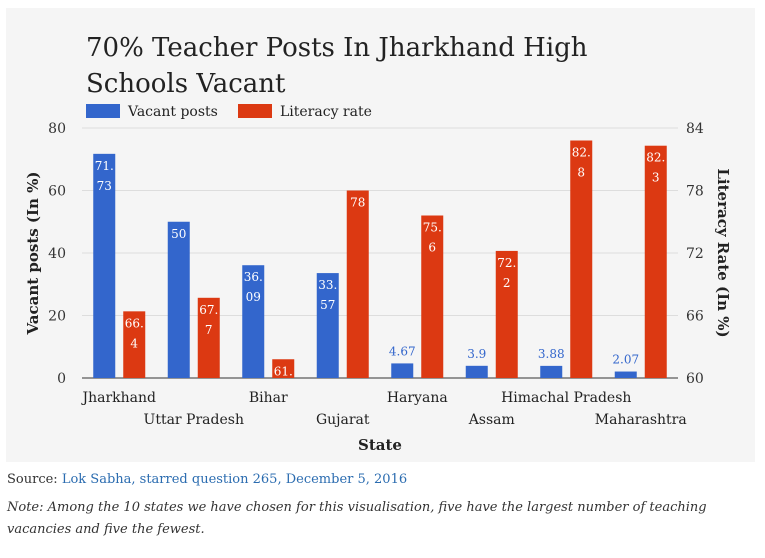 The height and width of the screenshot is (558, 765). I want to click on x-tick-label: Jharkhand, so click(119, 398).